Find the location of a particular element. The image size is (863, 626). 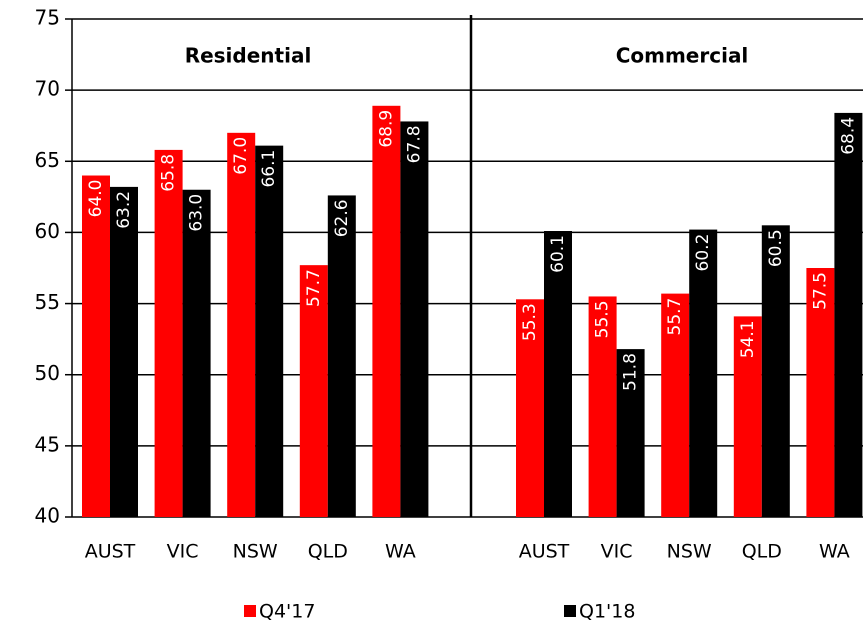

value-label: 63.2 is located at coordinates (124, 210).